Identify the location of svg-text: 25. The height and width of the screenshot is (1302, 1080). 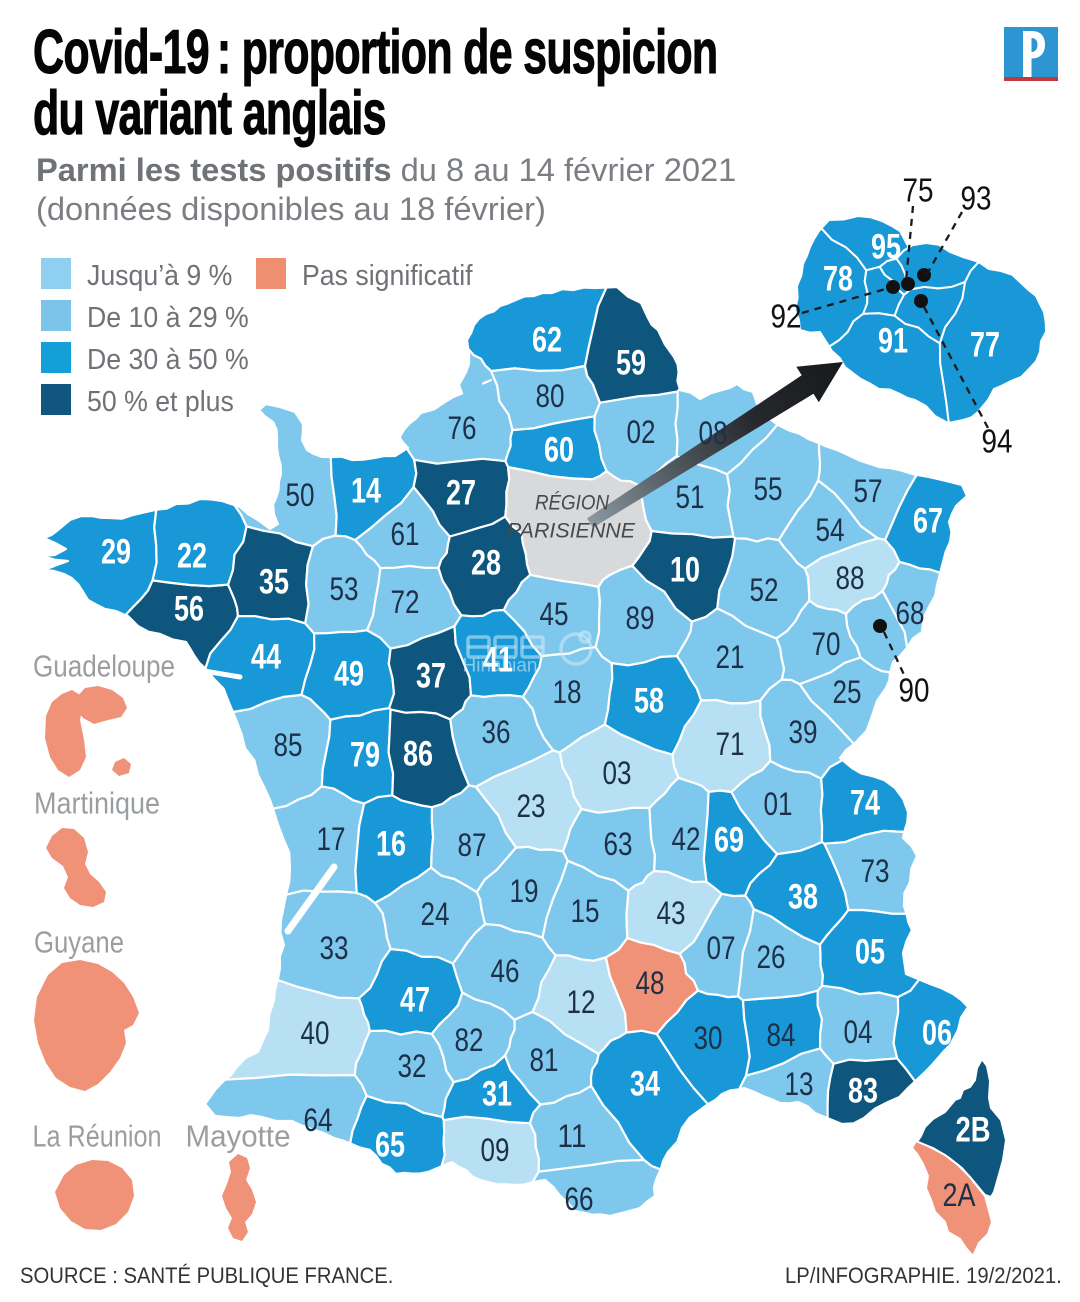
(847, 692).